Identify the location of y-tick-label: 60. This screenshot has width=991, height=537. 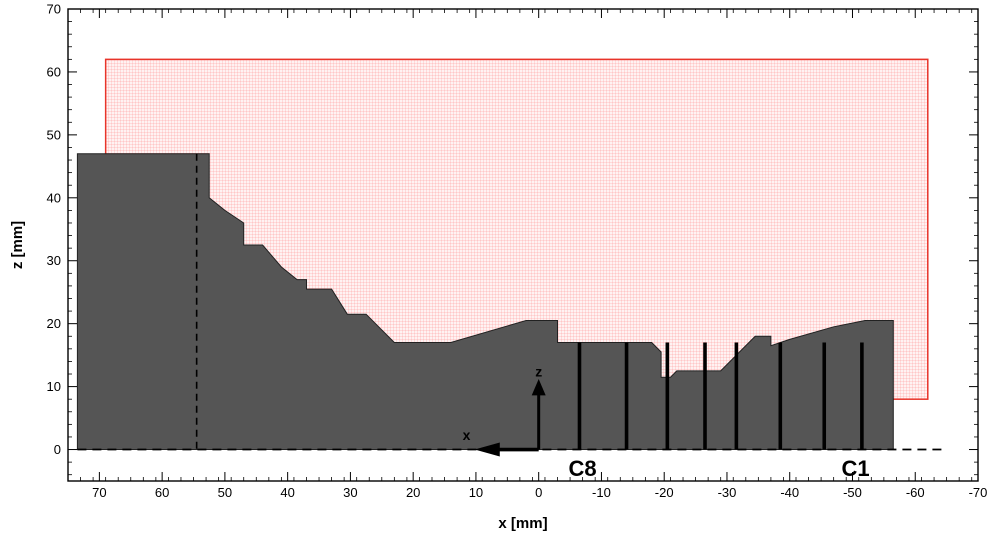
(54, 71).